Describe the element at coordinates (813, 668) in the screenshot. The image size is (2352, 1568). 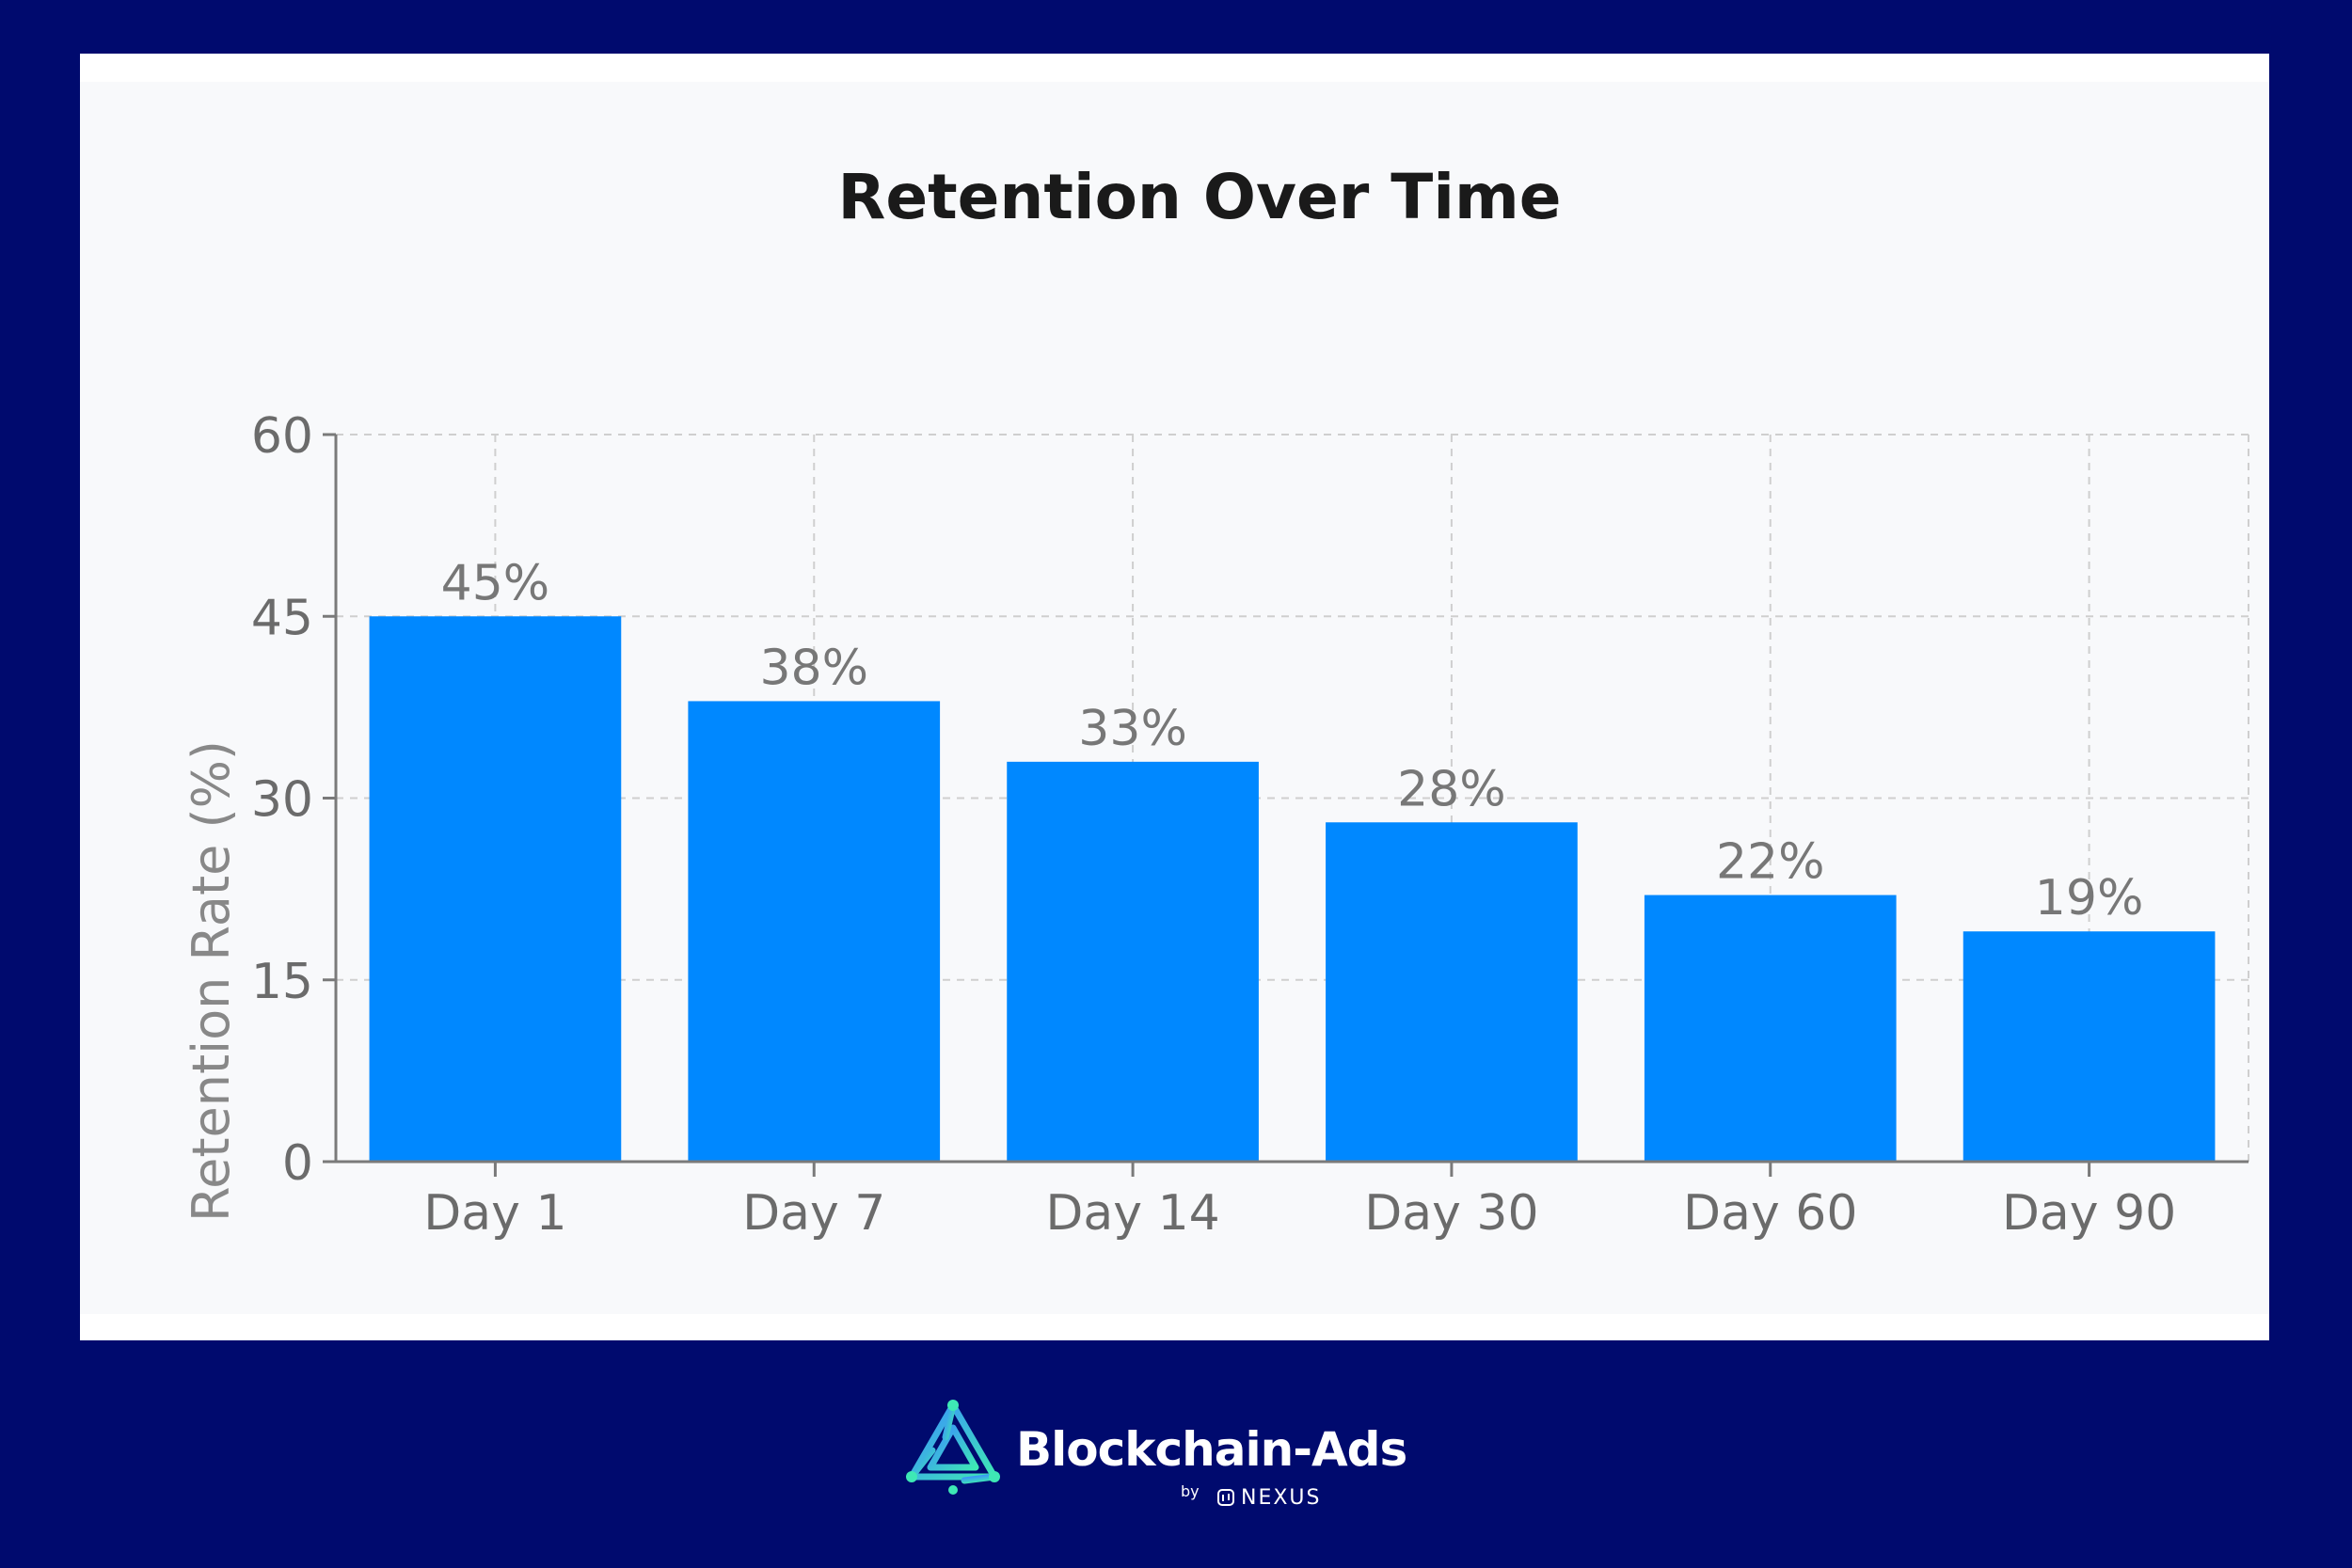
I see `bar-value-label: 38%` at that location.